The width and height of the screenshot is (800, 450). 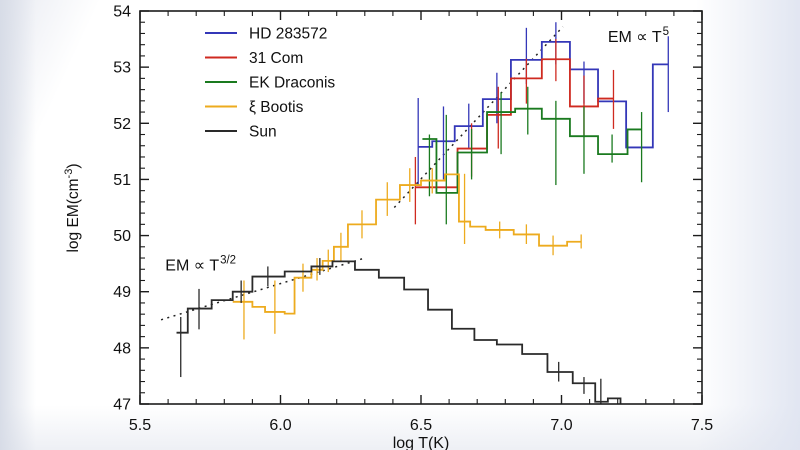 What do you see at coordinates (122, 12) in the screenshot?
I see `y-tick-label-7: 54` at bounding box center [122, 12].